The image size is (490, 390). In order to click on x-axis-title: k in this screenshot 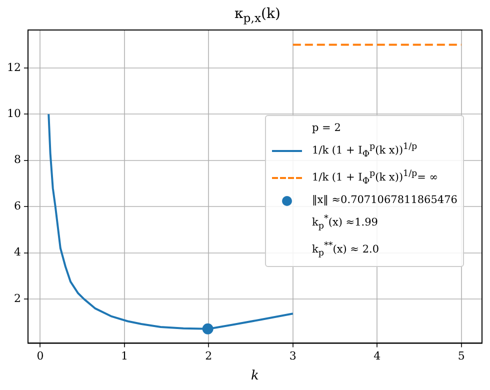, I will do `click(255, 376)`.